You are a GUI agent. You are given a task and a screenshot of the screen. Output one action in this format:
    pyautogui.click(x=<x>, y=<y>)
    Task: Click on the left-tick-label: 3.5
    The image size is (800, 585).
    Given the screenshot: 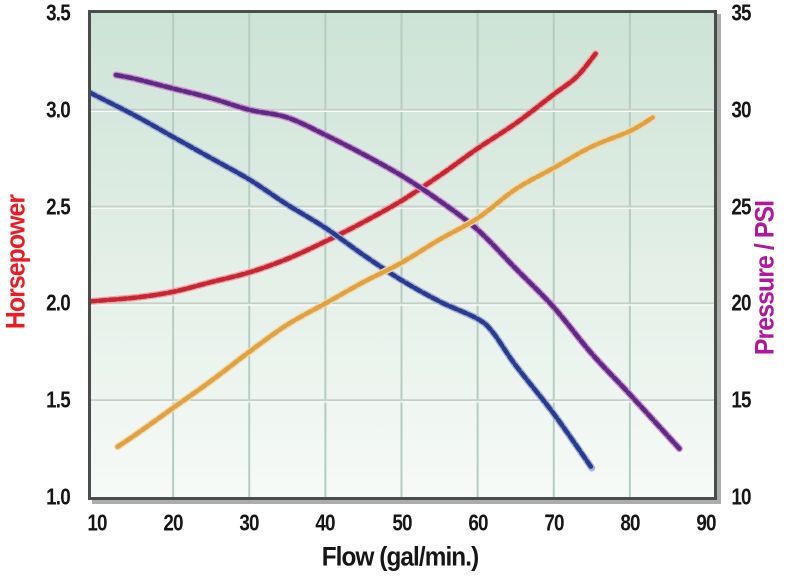 What is the action you would take?
    pyautogui.click(x=58, y=13)
    